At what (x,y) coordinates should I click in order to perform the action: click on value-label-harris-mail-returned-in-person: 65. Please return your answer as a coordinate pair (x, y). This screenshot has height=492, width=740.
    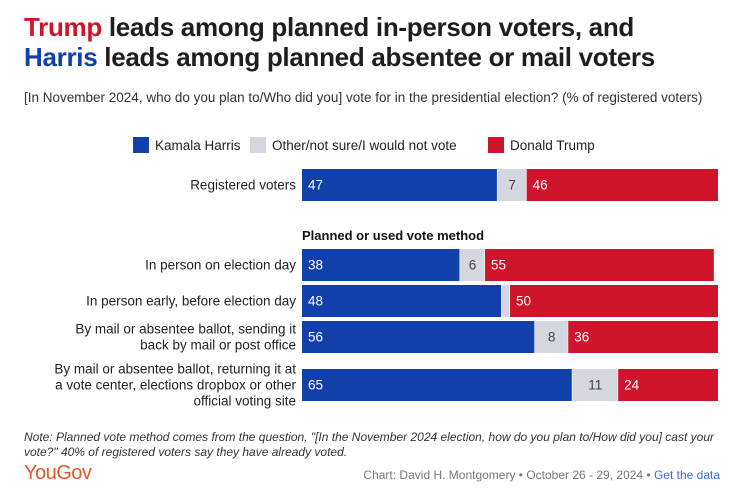
    Looking at the image, I should click on (315, 385).